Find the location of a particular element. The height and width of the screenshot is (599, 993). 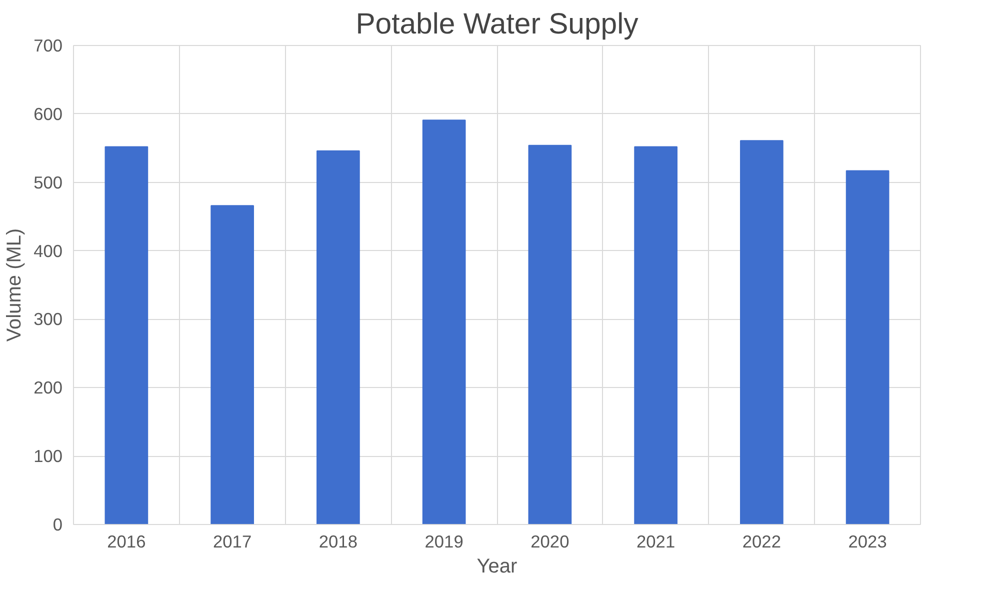

y-tick-label: 300 is located at coordinates (48, 319).